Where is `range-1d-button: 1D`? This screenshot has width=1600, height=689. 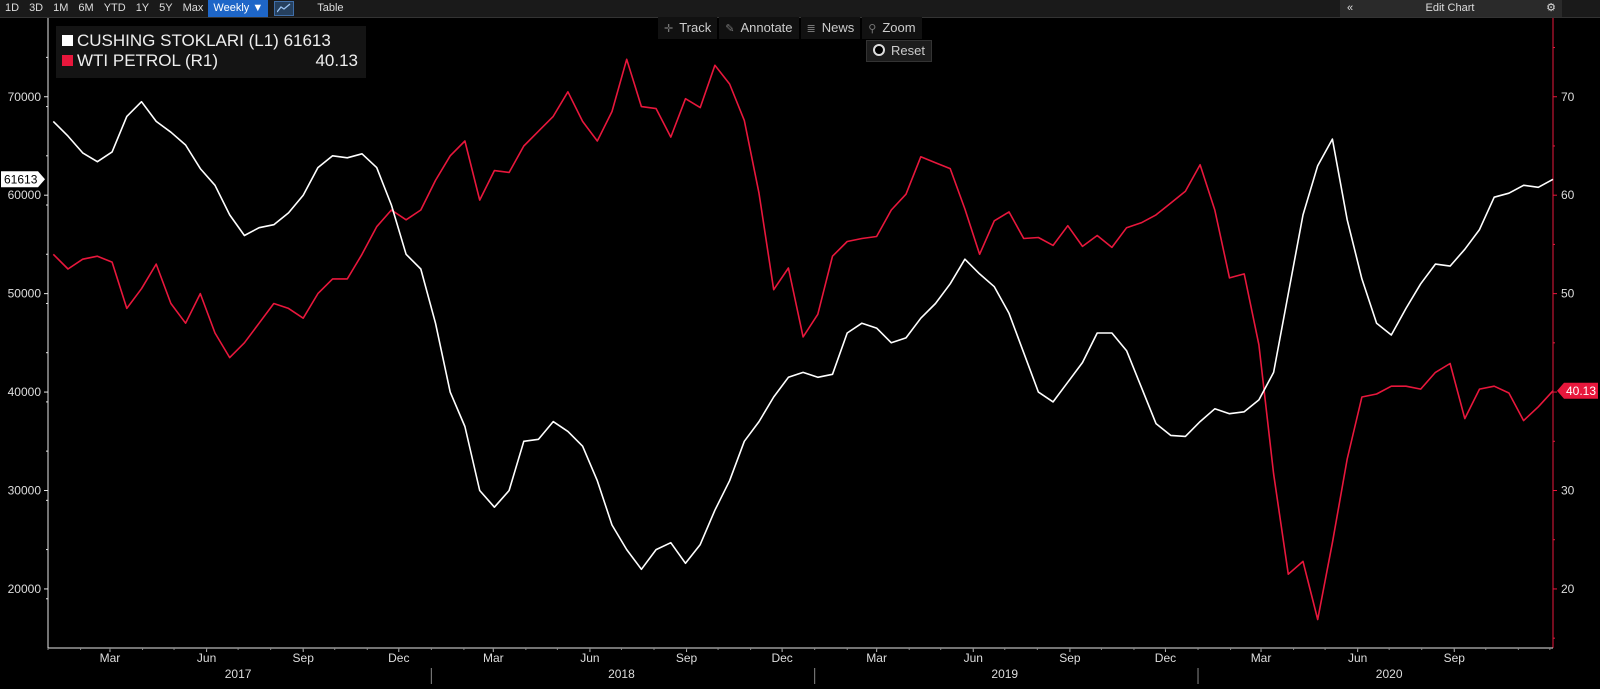
range-1d-button: 1D is located at coordinates (12, 8).